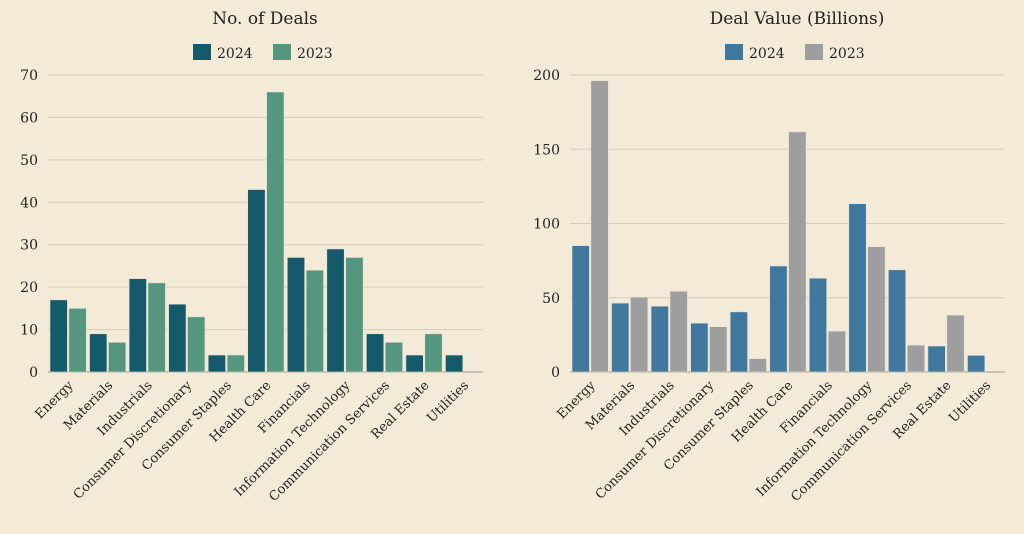 This screenshot has height=534, width=1024. What do you see at coordinates (546, 225) in the screenshot?
I see `y-tick-label: 100` at bounding box center [546, 225].